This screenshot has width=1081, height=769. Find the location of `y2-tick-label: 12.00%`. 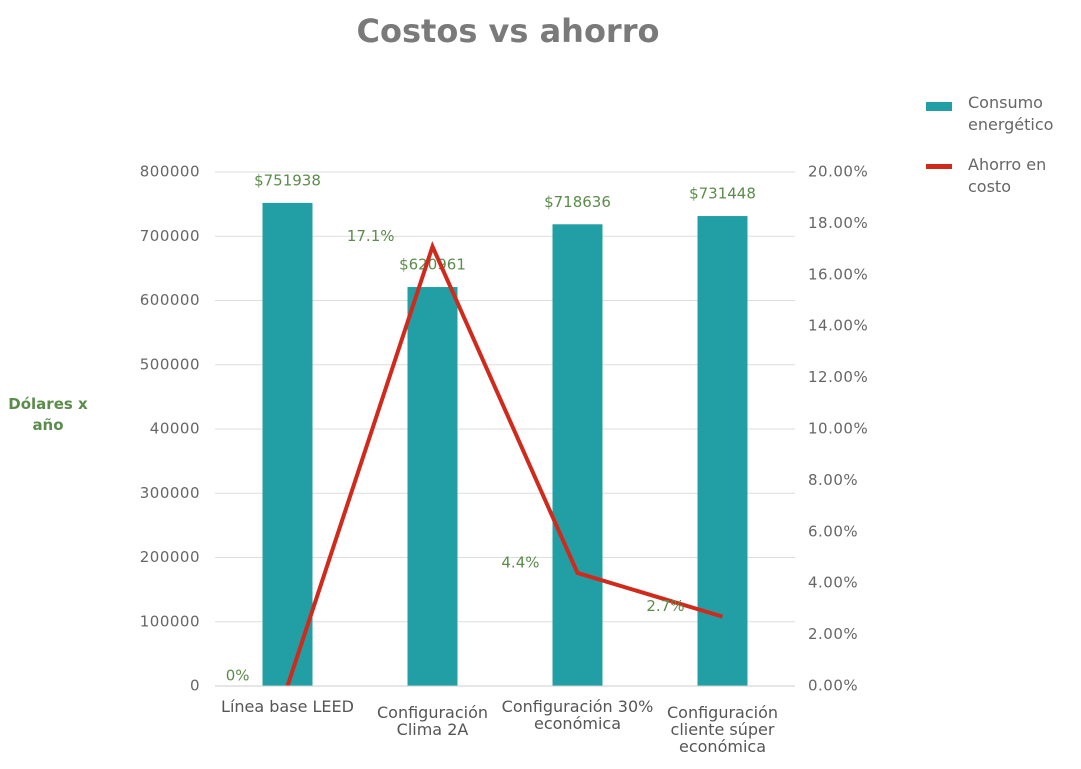

y2-tick-label: 12.00% is located at coordinates (838, 377).